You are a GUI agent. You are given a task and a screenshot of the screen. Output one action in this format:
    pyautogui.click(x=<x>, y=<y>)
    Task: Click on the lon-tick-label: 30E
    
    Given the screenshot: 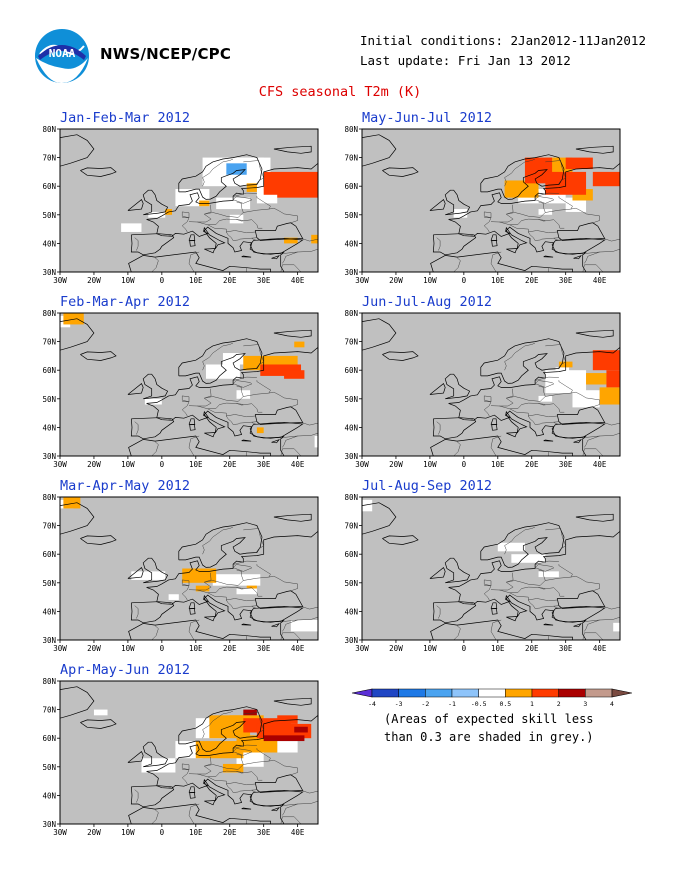 What is the action you would take?
    pyautogui.click(x=566, y=280)
    